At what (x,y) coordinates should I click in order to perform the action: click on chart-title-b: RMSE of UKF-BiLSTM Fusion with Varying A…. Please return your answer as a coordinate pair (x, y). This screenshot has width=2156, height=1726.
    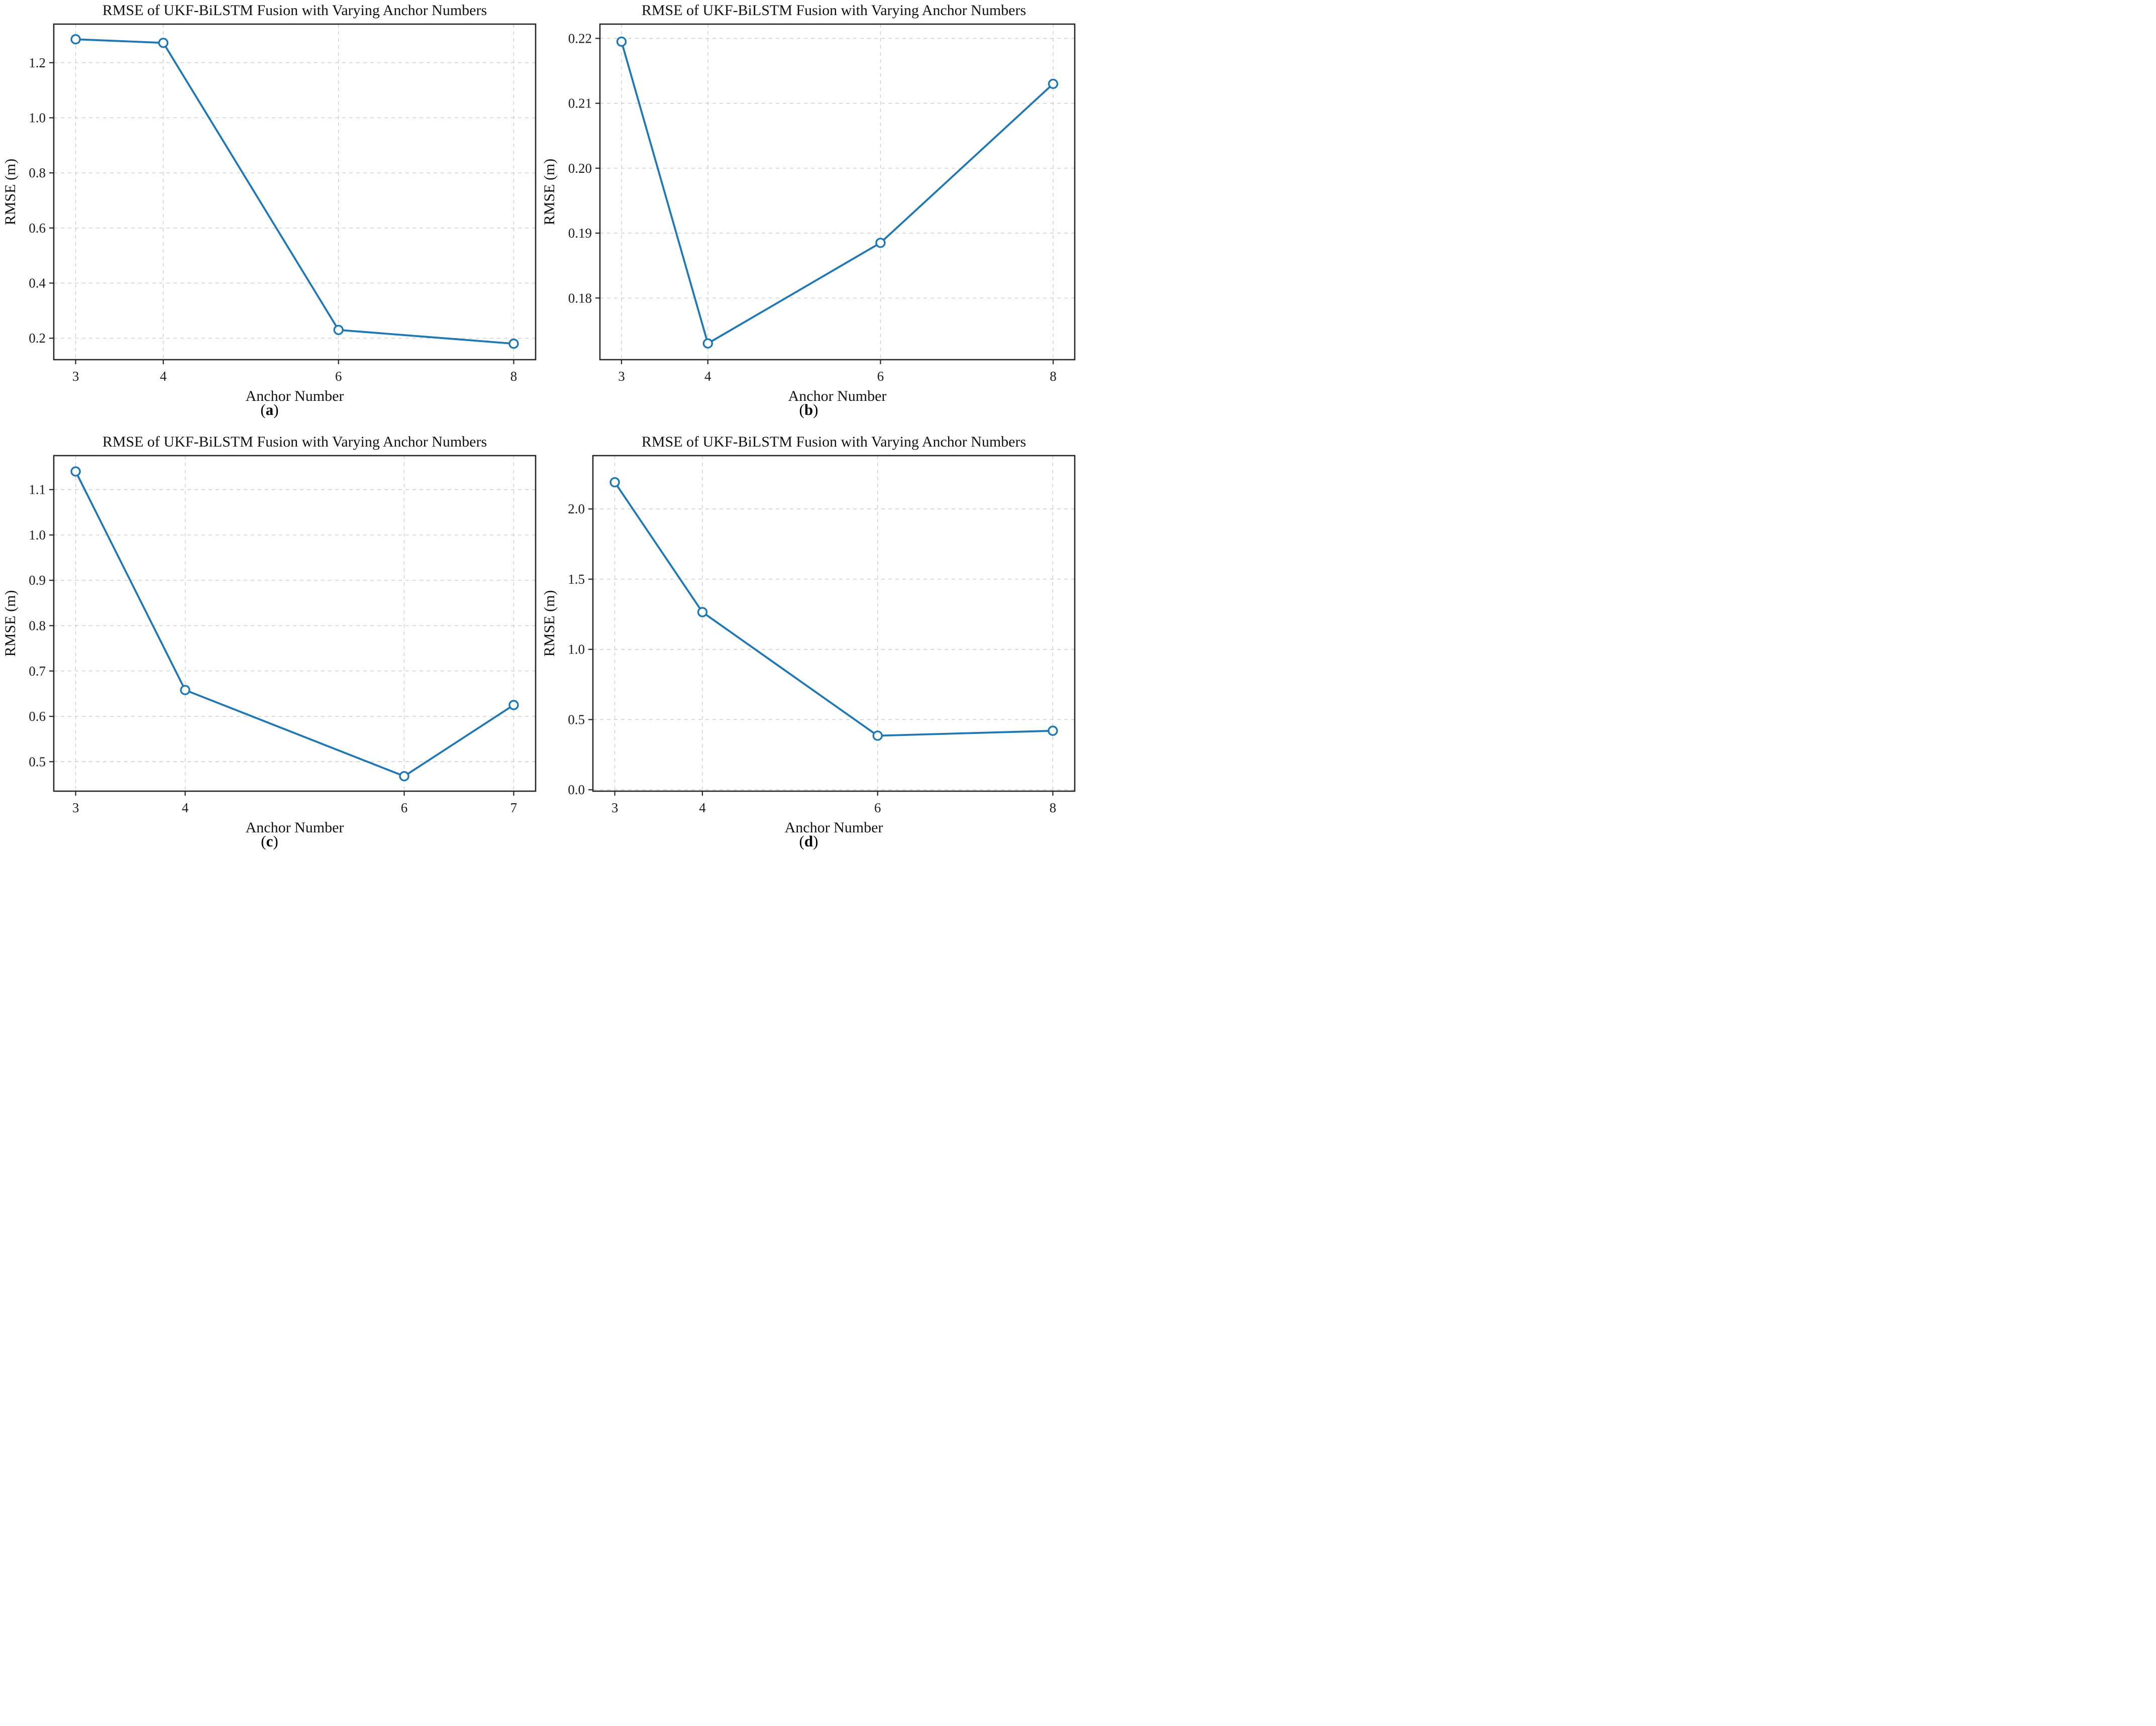
    Looking at the image, I should click on (833, 10).